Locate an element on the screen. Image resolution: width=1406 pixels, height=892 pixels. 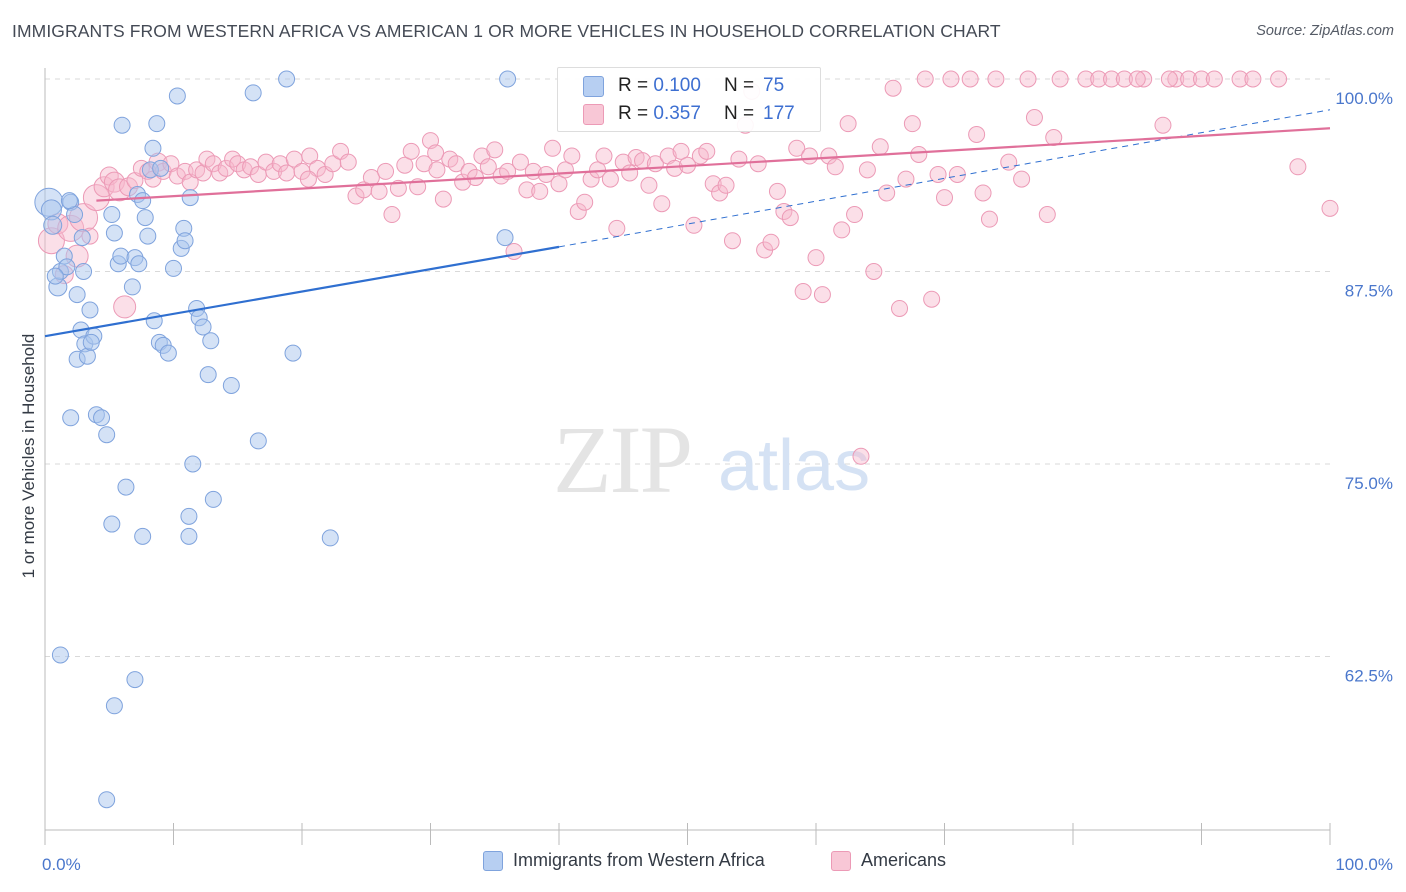
source-label: Source: ZipAtlas.com is located at coordinates (1325, 31).